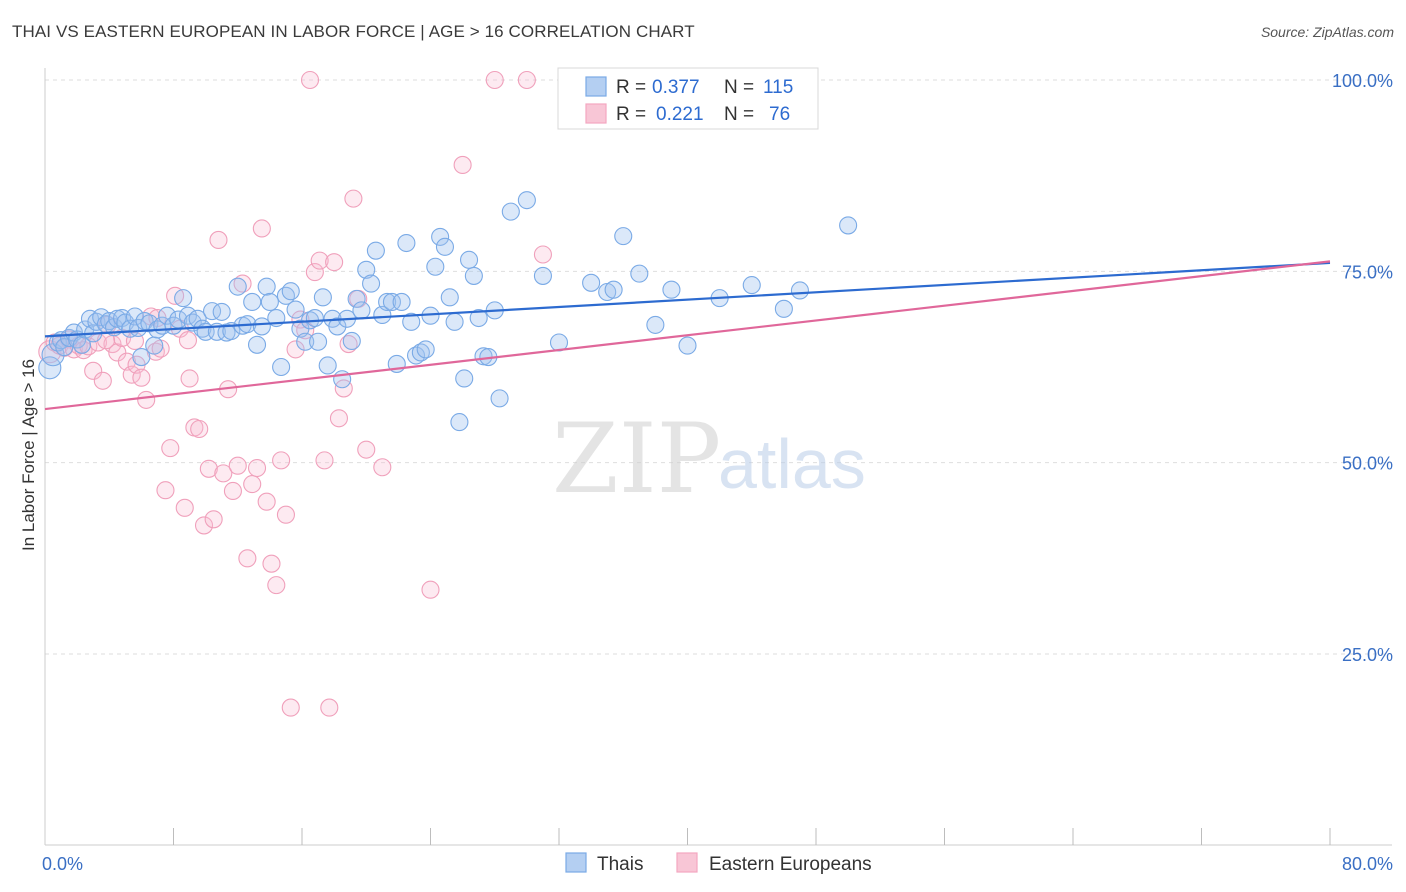 The image size is (1406, 892). Describe the element at coordinates (620, 864) in the screenshot. I see `bottom-legend-label-thais: Thais` at that location.